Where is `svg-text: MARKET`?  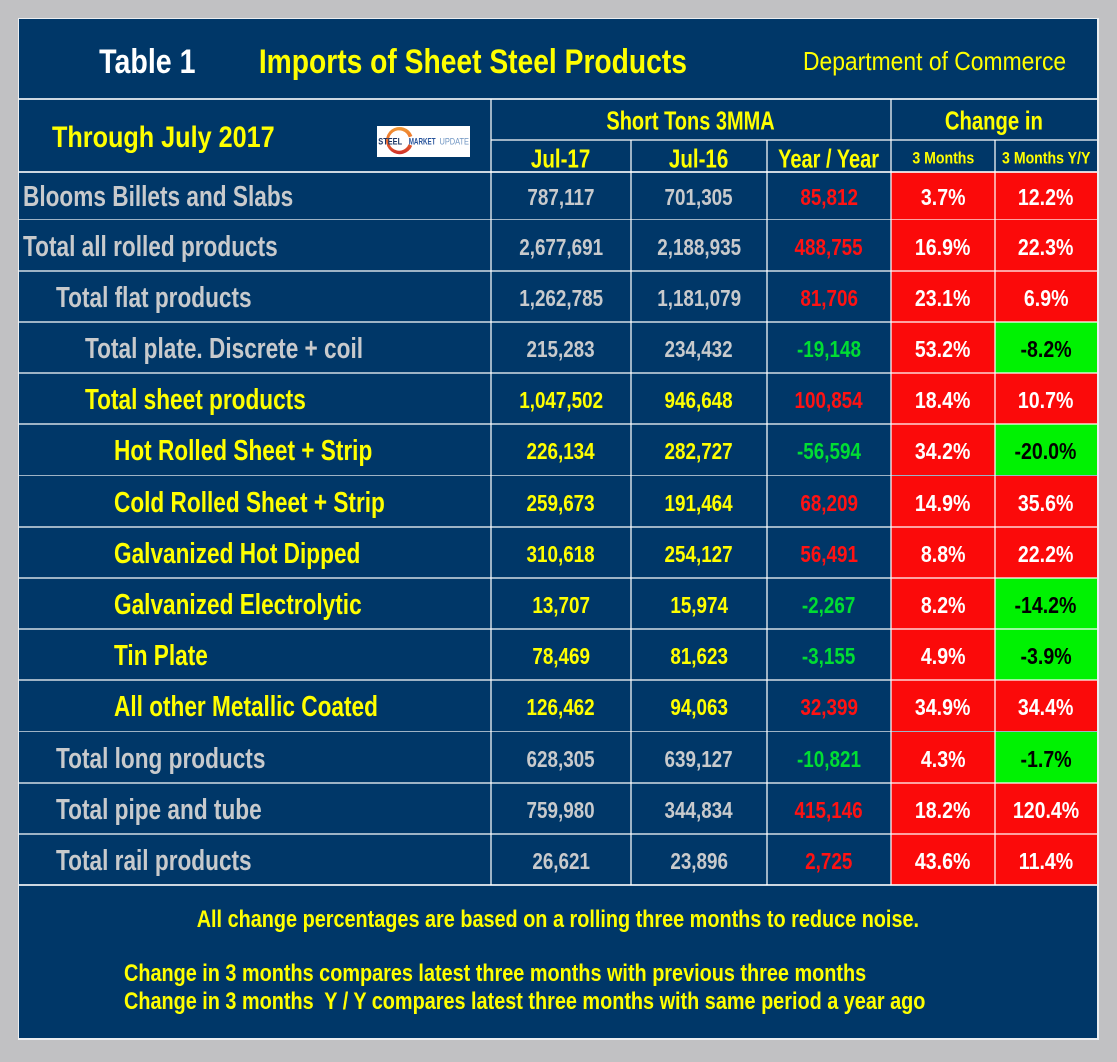 svg-text: MARKET is located at coordinates (422, 141).